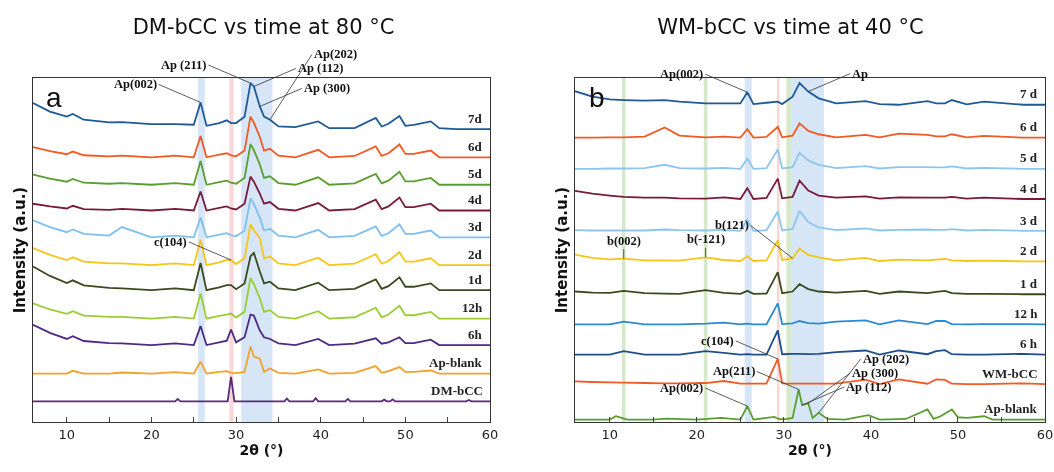 The image size is (1054, 472). Describe the element at coordinates (475, 226) in the screenshot. I see `series-label: 3d` at that location.